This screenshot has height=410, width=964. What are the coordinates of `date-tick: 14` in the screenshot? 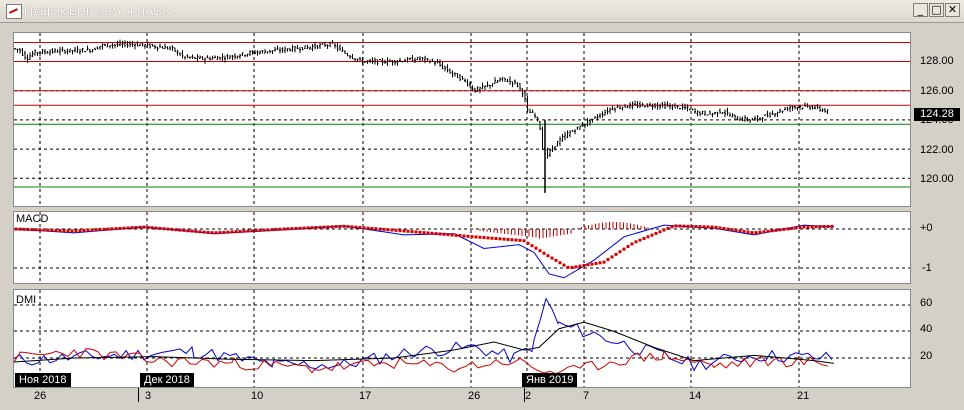 It's located at (695, 396).